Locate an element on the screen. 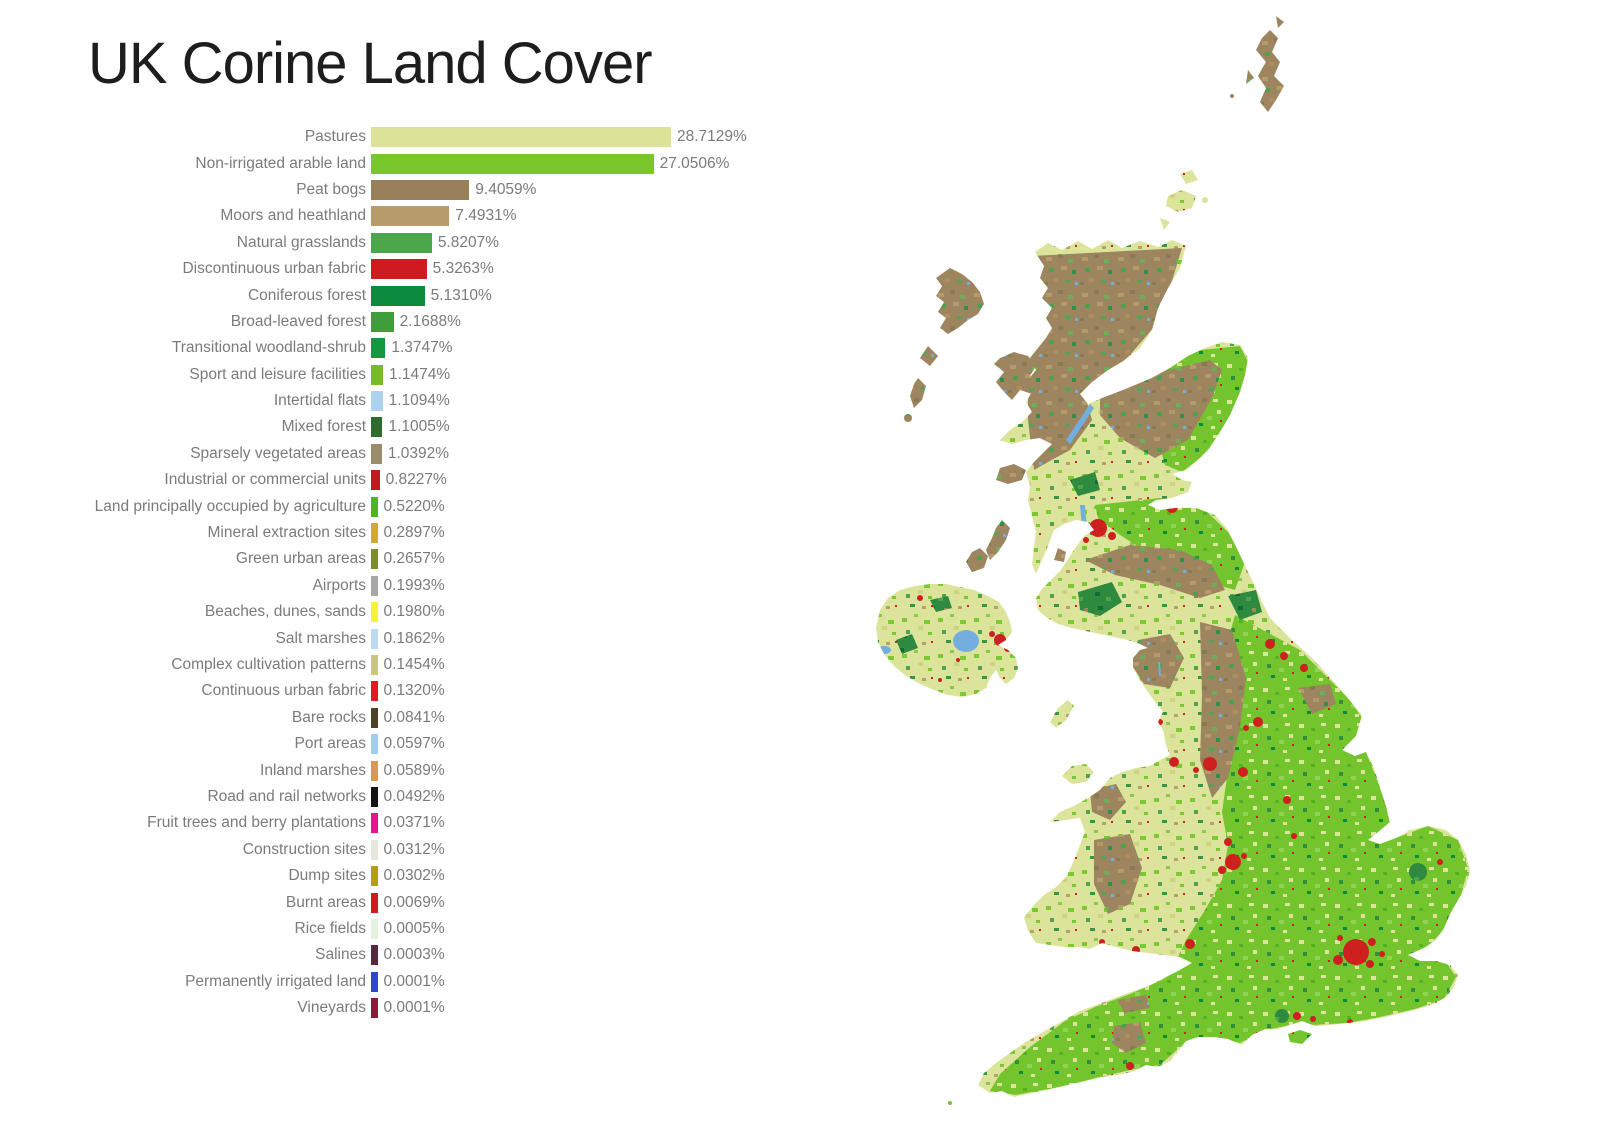 The width and height of the screenshot is (1600, 1131). category-label: Transitional woodland-shrub is located at coordinates (268, 348).